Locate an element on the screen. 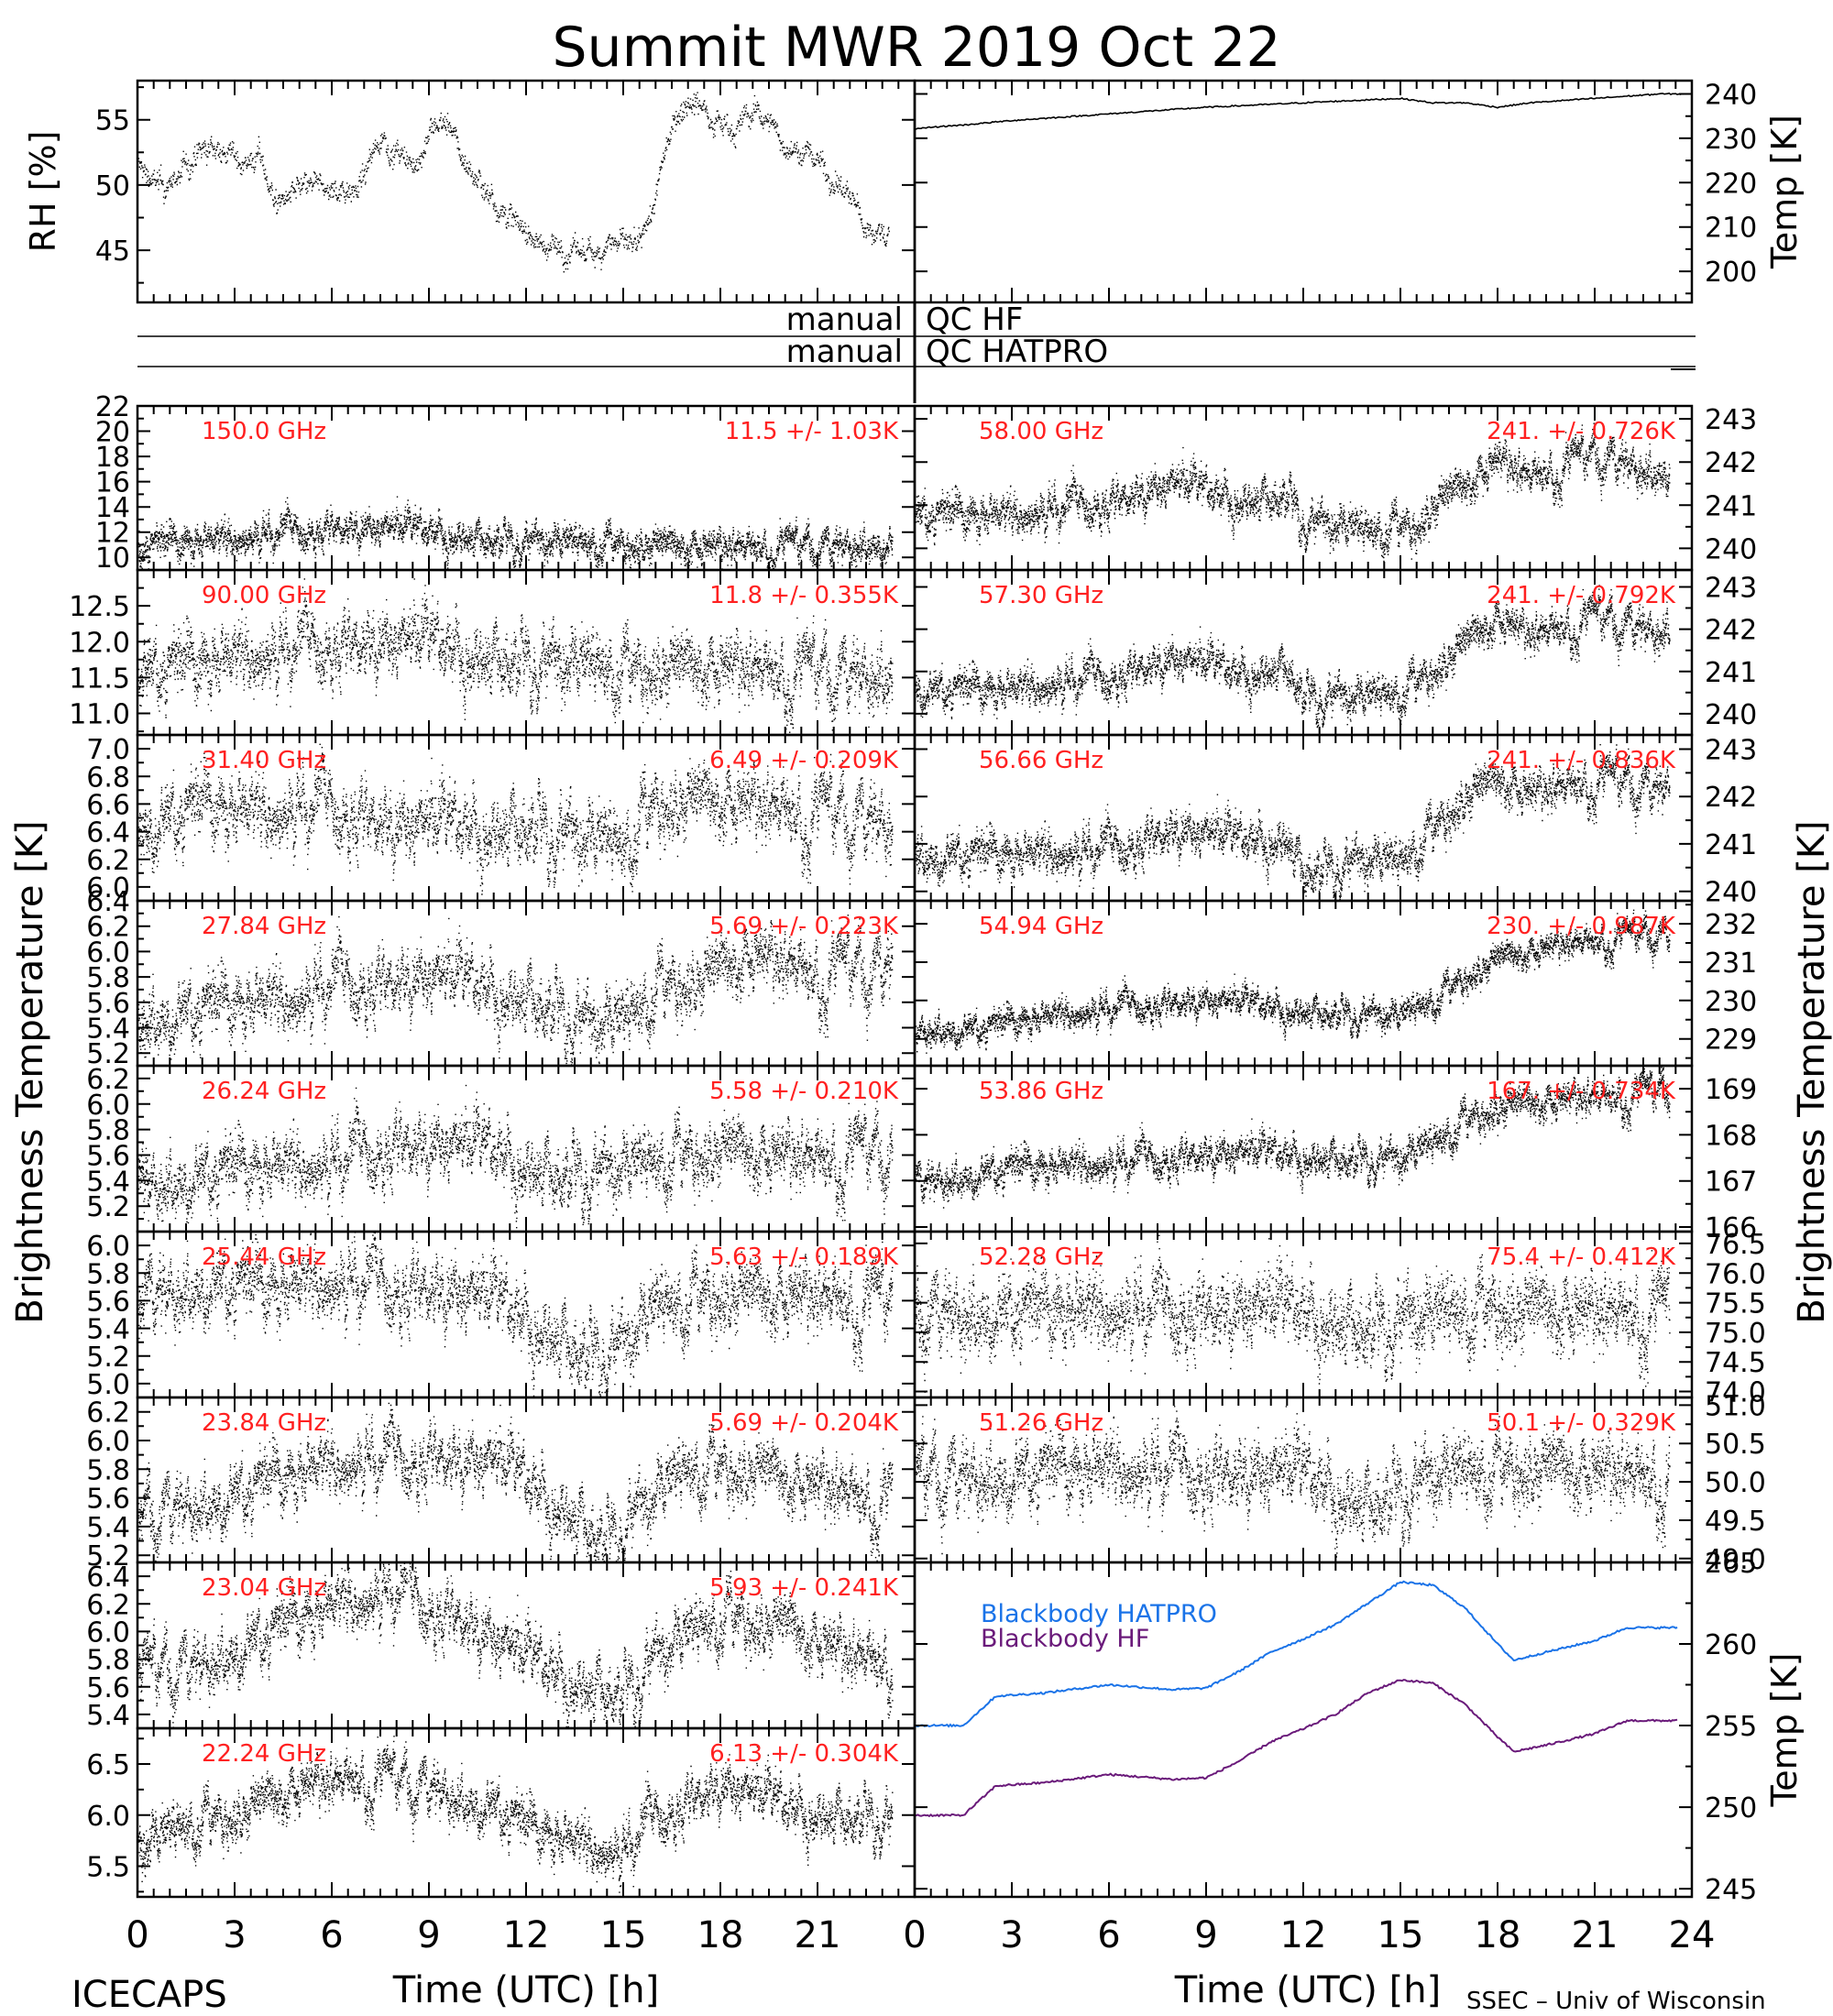 This screenshot has width=1833, height=2016. legend-hatpro: Blackbody HATPRO is located at coordinates (1099, 1614).